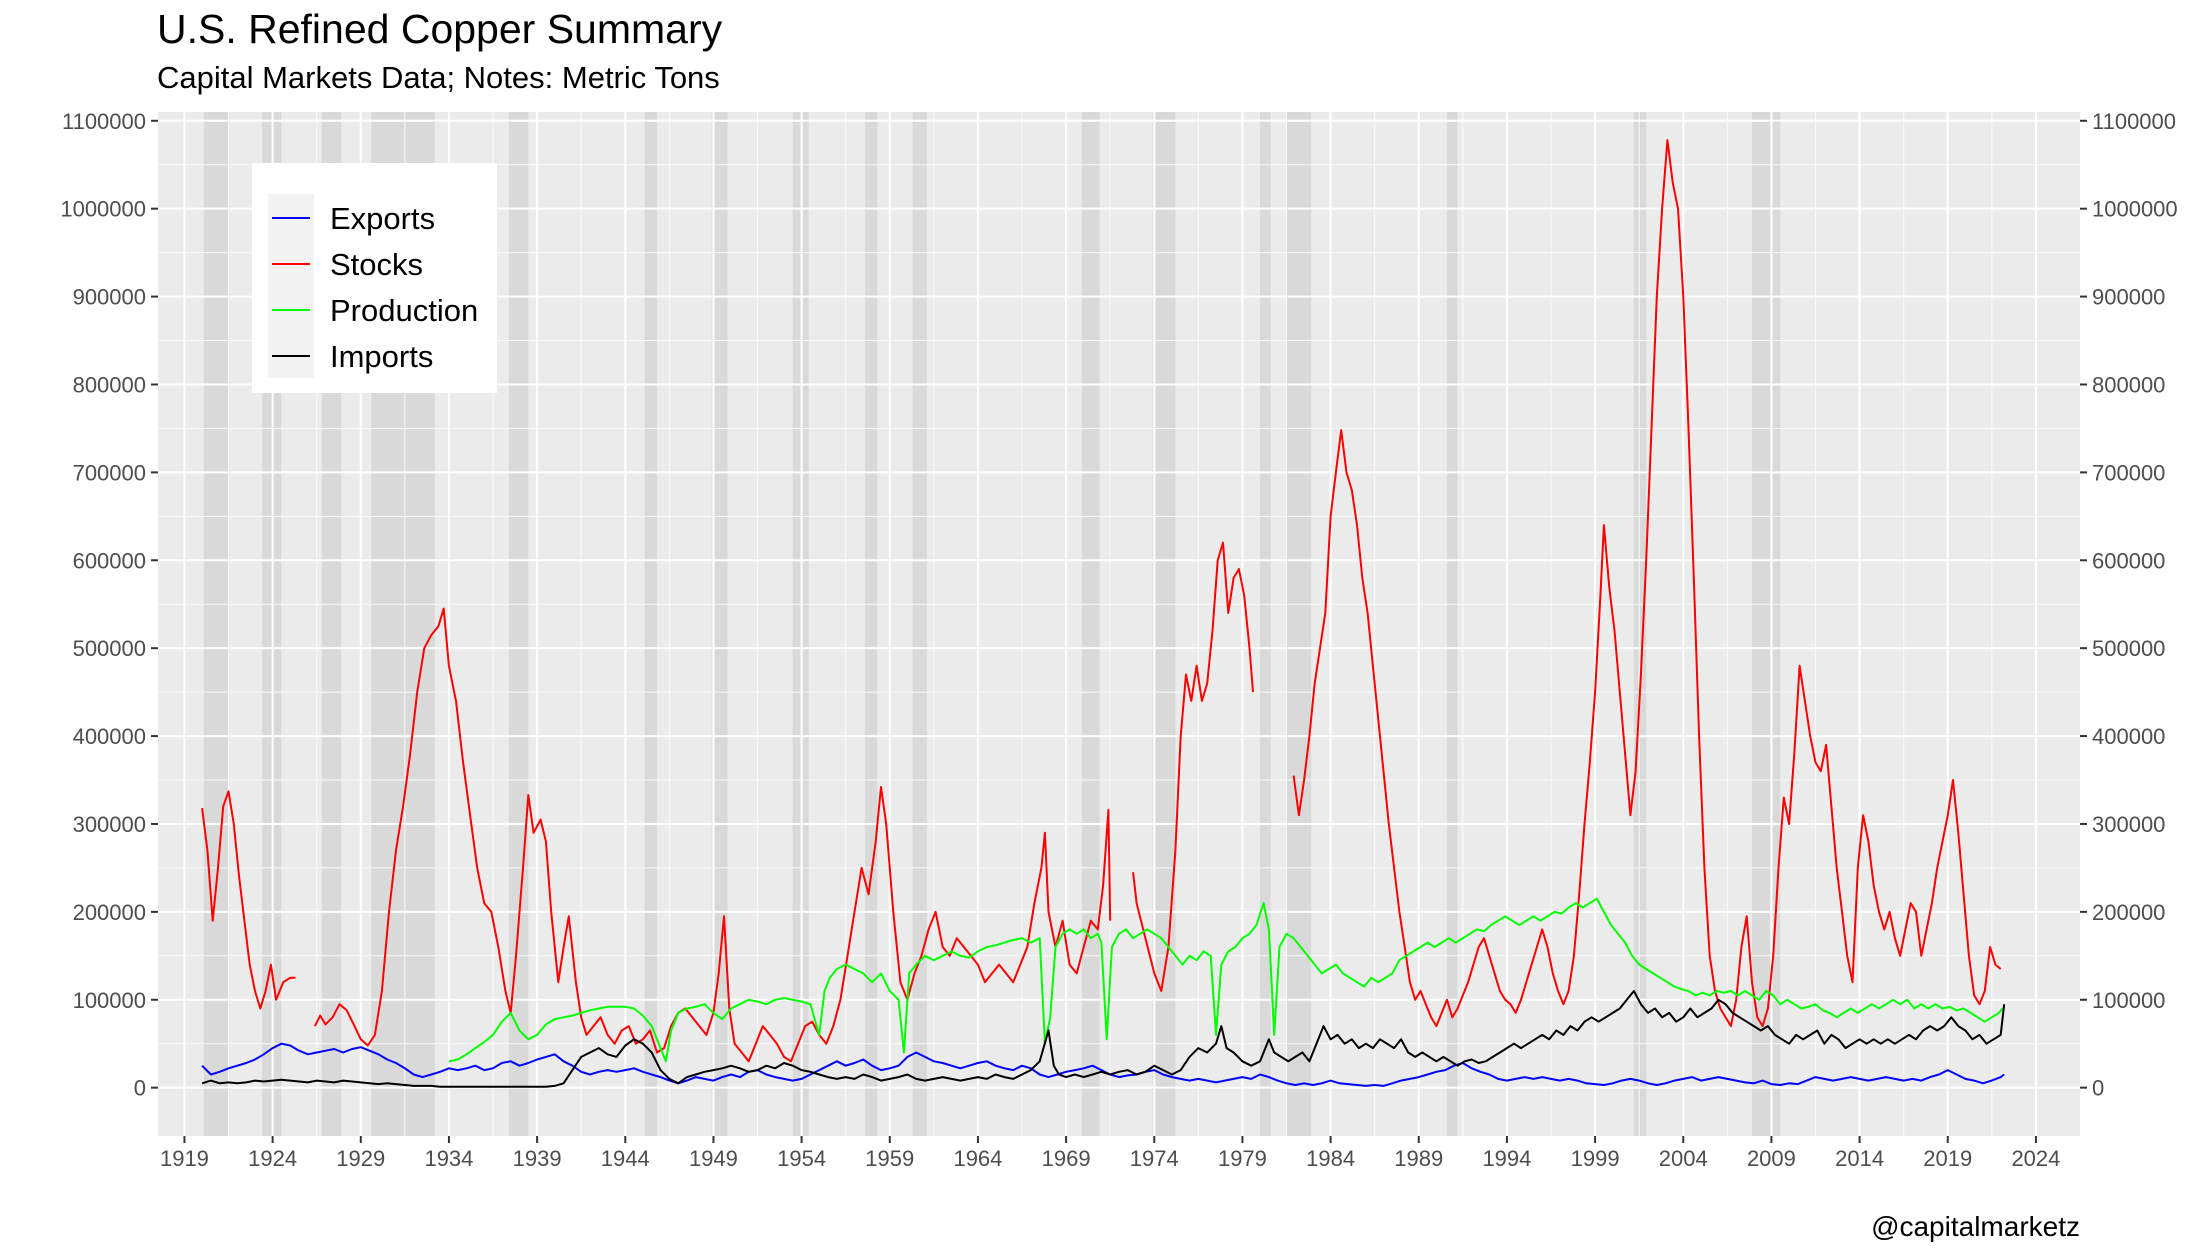 The height and width of the screenshot is (1248, 2208). Describe the element at coordinates (1859, 1158) in the screenshot. I see `x-tick-label: 2014` at that location.